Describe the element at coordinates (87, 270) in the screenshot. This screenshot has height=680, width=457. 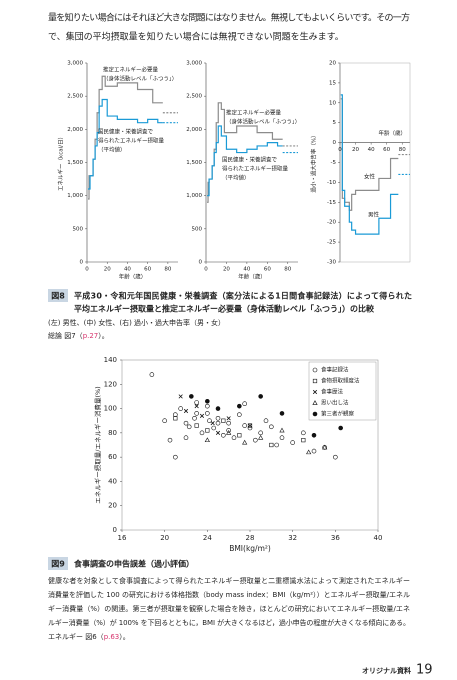
I see `x-tick-label: 0` at that location.